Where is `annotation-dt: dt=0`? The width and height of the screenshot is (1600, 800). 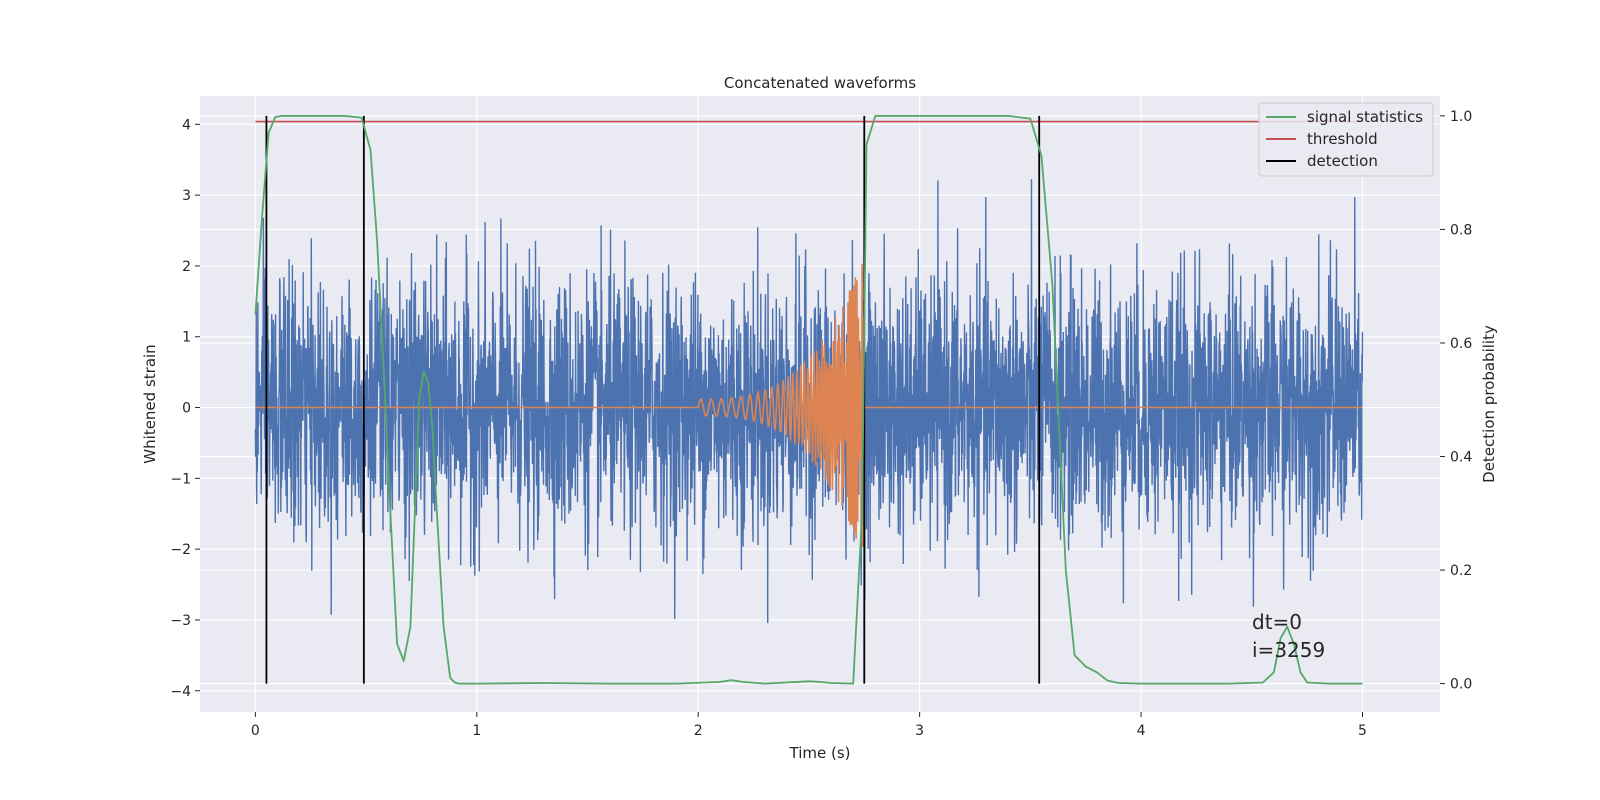 annotation-dt: dt=0 is located at coordinates (1277, 622).